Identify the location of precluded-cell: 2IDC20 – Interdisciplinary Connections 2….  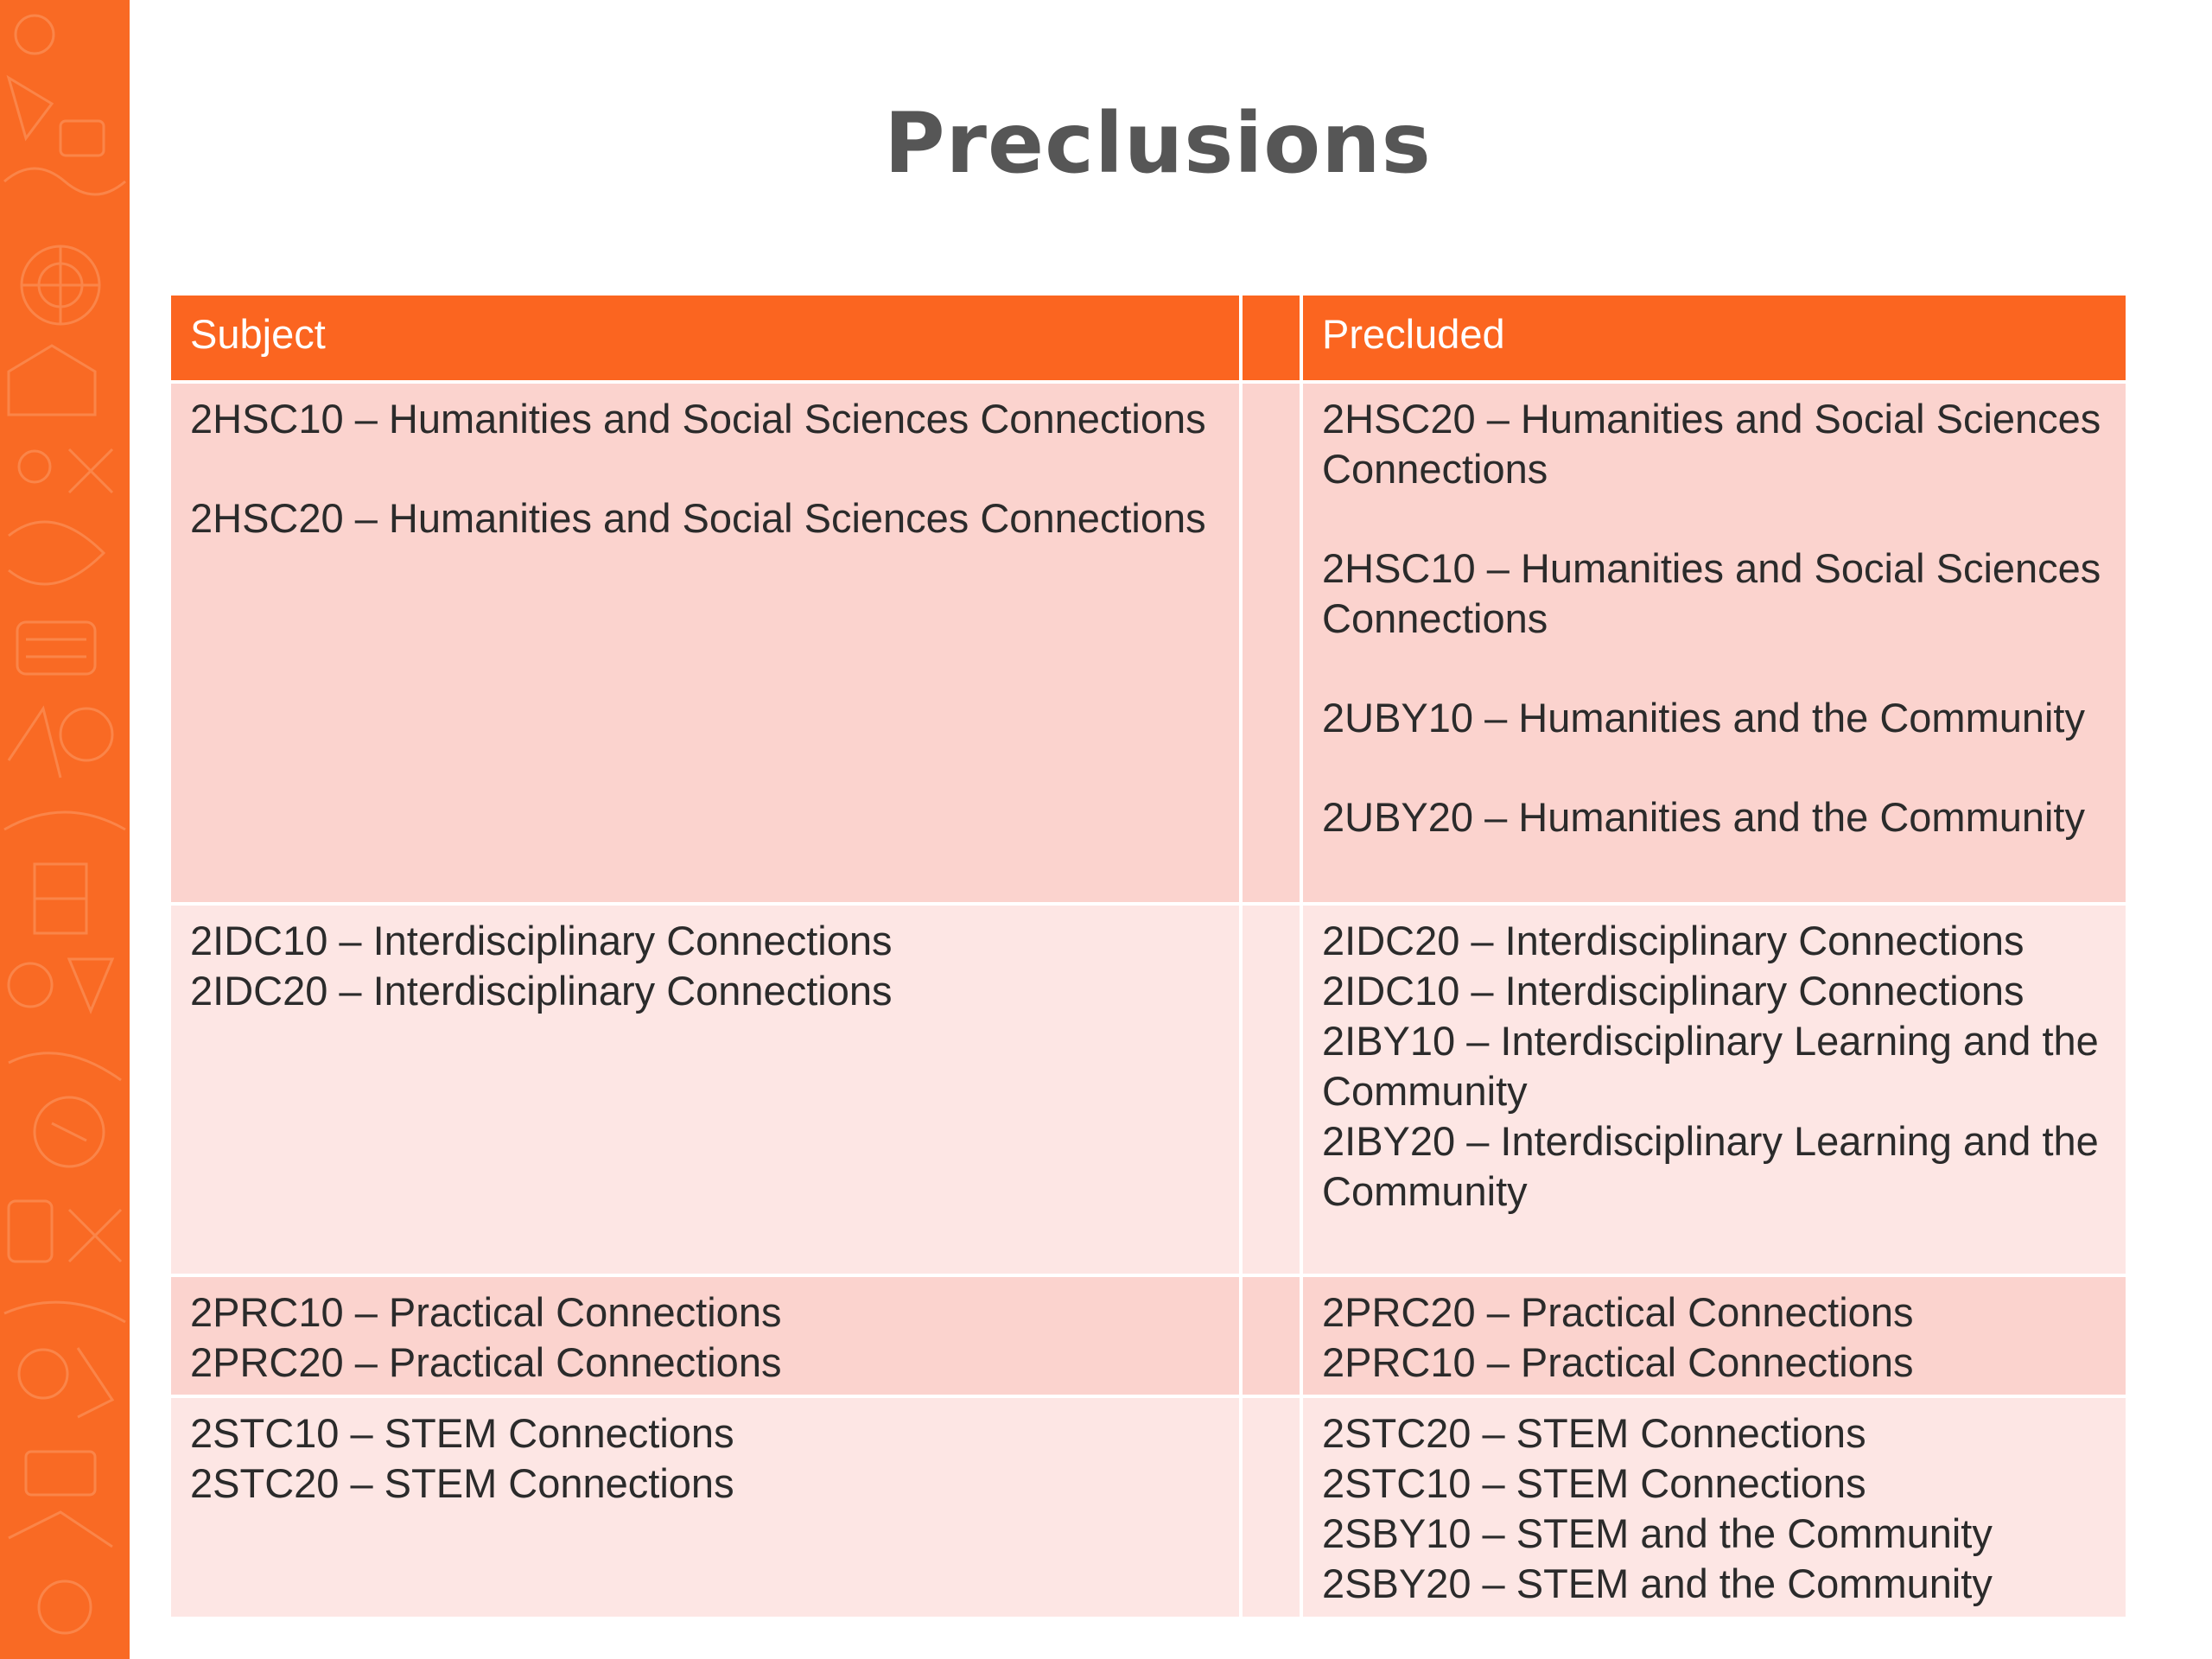
(1714, 1089).